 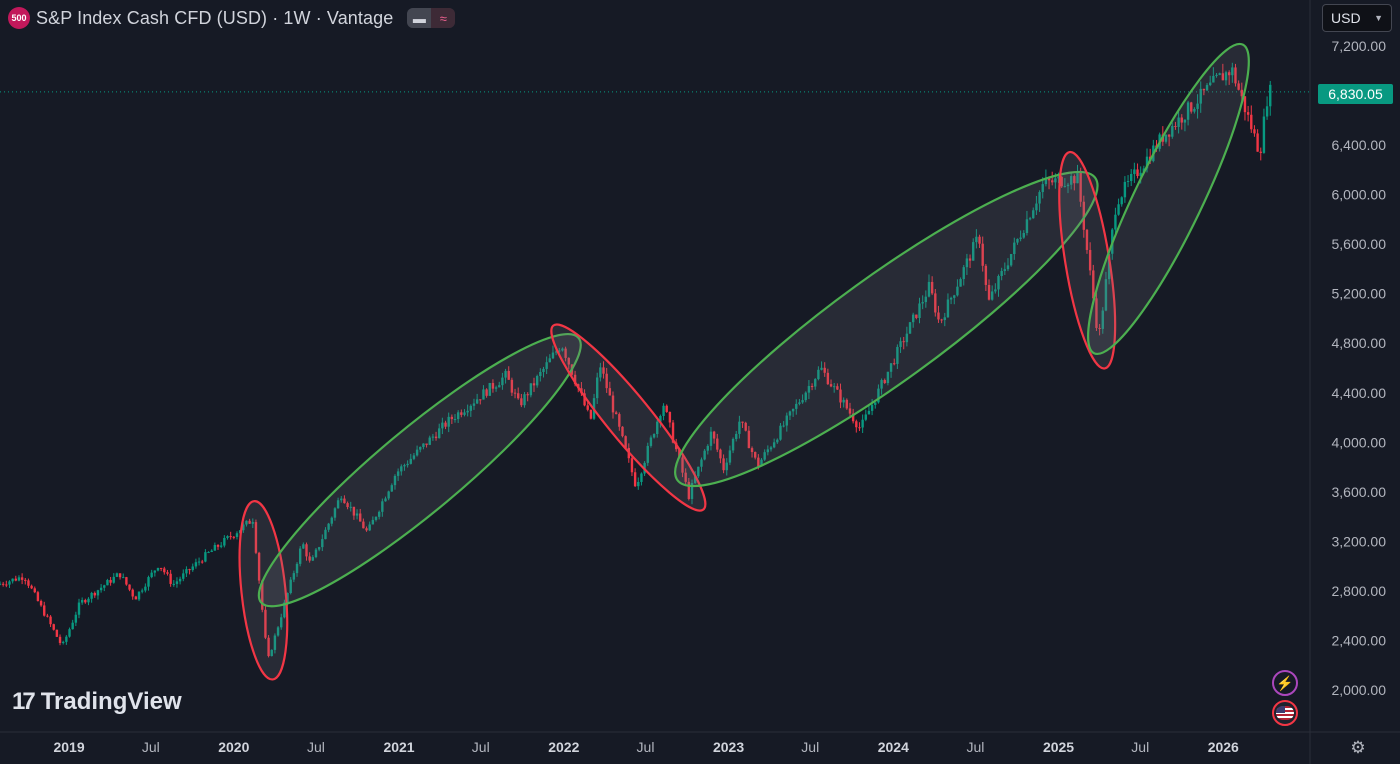 I want to click on symbol-title: S&P Index Cash CFD (USD) · 1W · Vantage, so click(x=215, y=17).